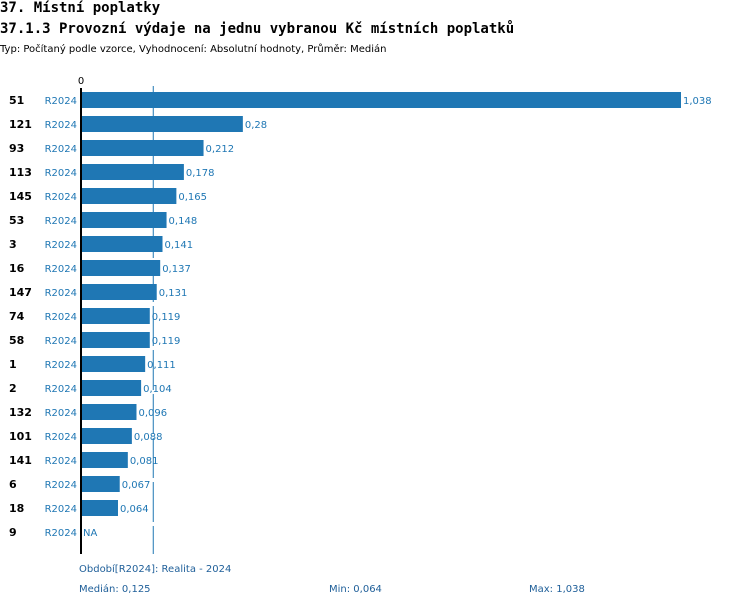 This screenshot has width=750, height=608. What do you see at coordinates (16, 148) in the screenshot?
I see `category-label: 93` at bounding box center [16, 148].